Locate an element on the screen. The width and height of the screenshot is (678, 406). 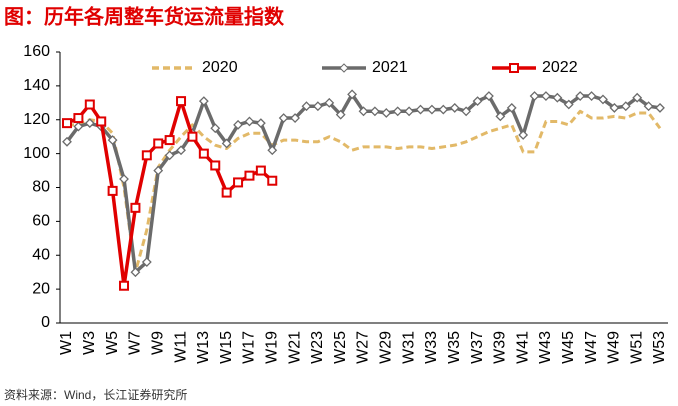
x-tick-label: W41 is located at coordinates (522, 347).